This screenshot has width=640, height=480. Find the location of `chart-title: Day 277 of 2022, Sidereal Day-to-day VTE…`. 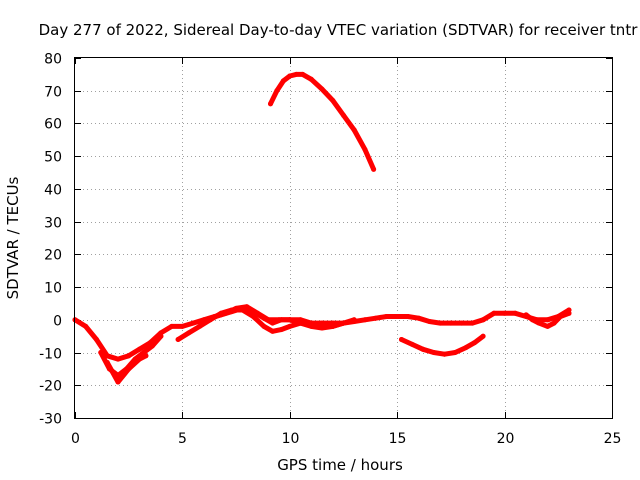

chart-title: Day 277 of 2022, Sidereal Day-to-day VTE… is located at coordinates (339, 30).